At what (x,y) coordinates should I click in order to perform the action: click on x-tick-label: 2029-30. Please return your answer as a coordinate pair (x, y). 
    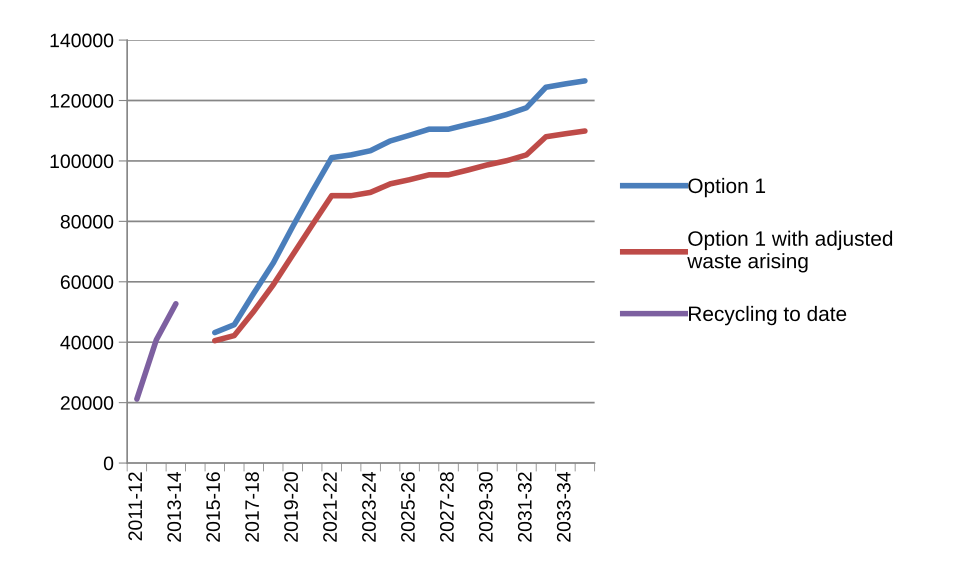
    Looking at the image, I should click on (485, 507).